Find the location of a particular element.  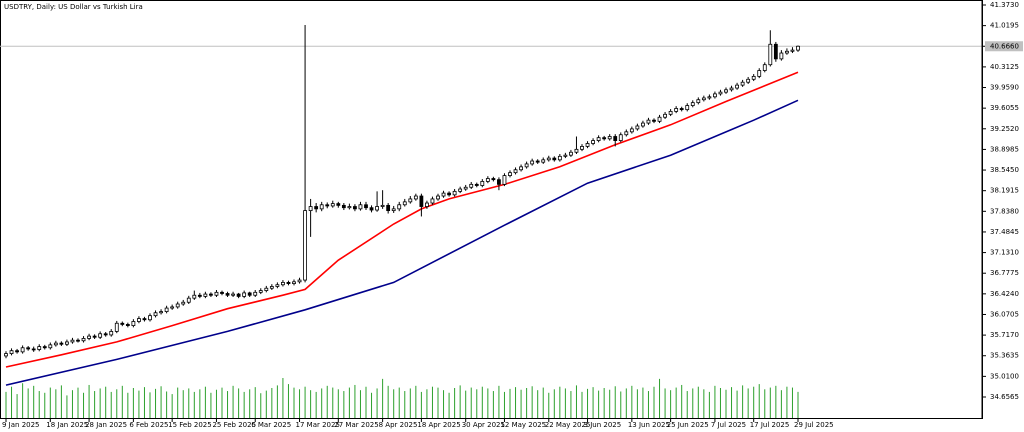

x-tick-label: 6 Feb 2025 is located at coordinates (148, 425).